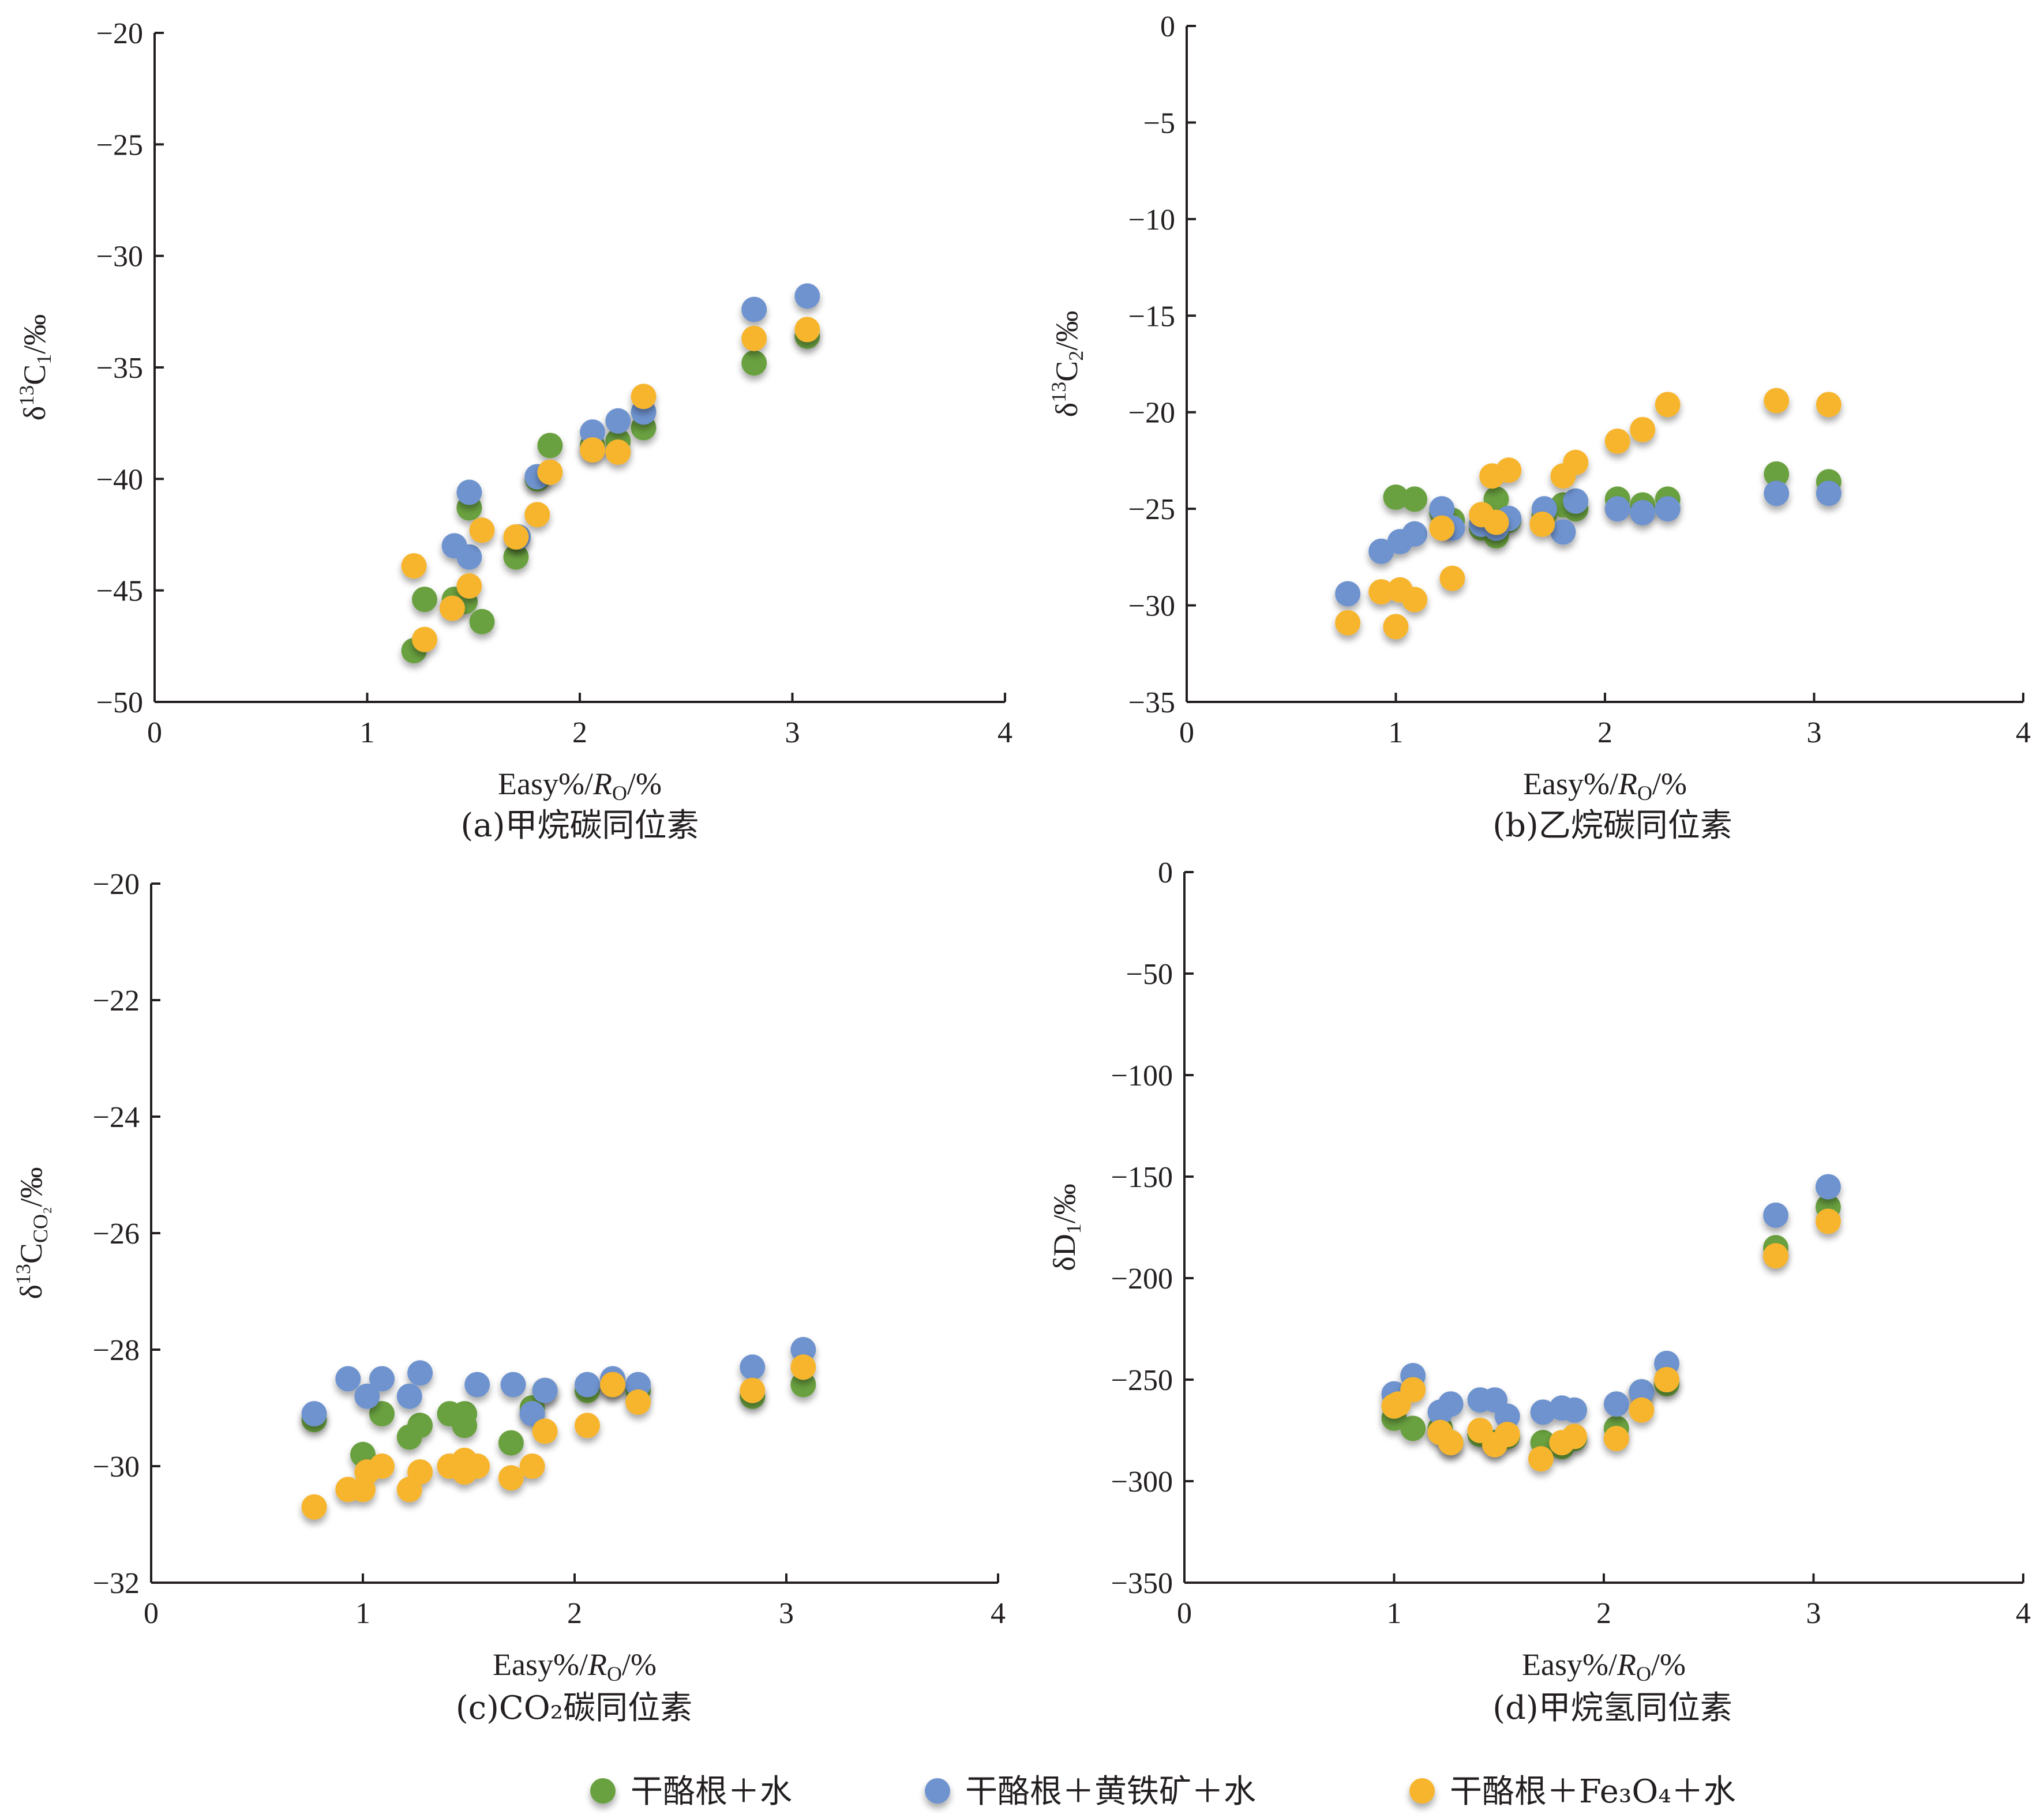  What do you see at coordinates (1067, 364) in the screenshot?
I see `y-axis-title: δ13​C2​/‰` at bounding box center [1067, 364].